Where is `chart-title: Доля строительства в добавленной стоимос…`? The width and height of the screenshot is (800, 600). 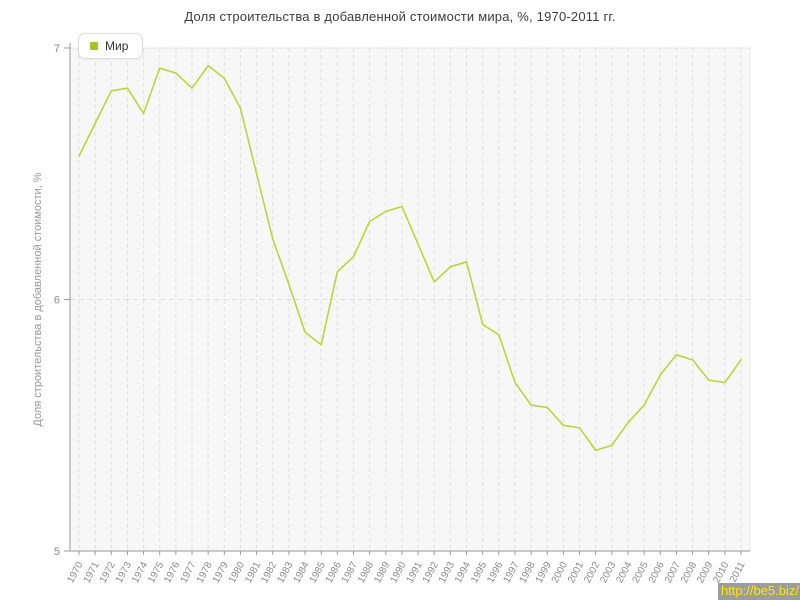
chart-title: Доля строительства в добавленной стоимос… is located at coordinates (400, 16).